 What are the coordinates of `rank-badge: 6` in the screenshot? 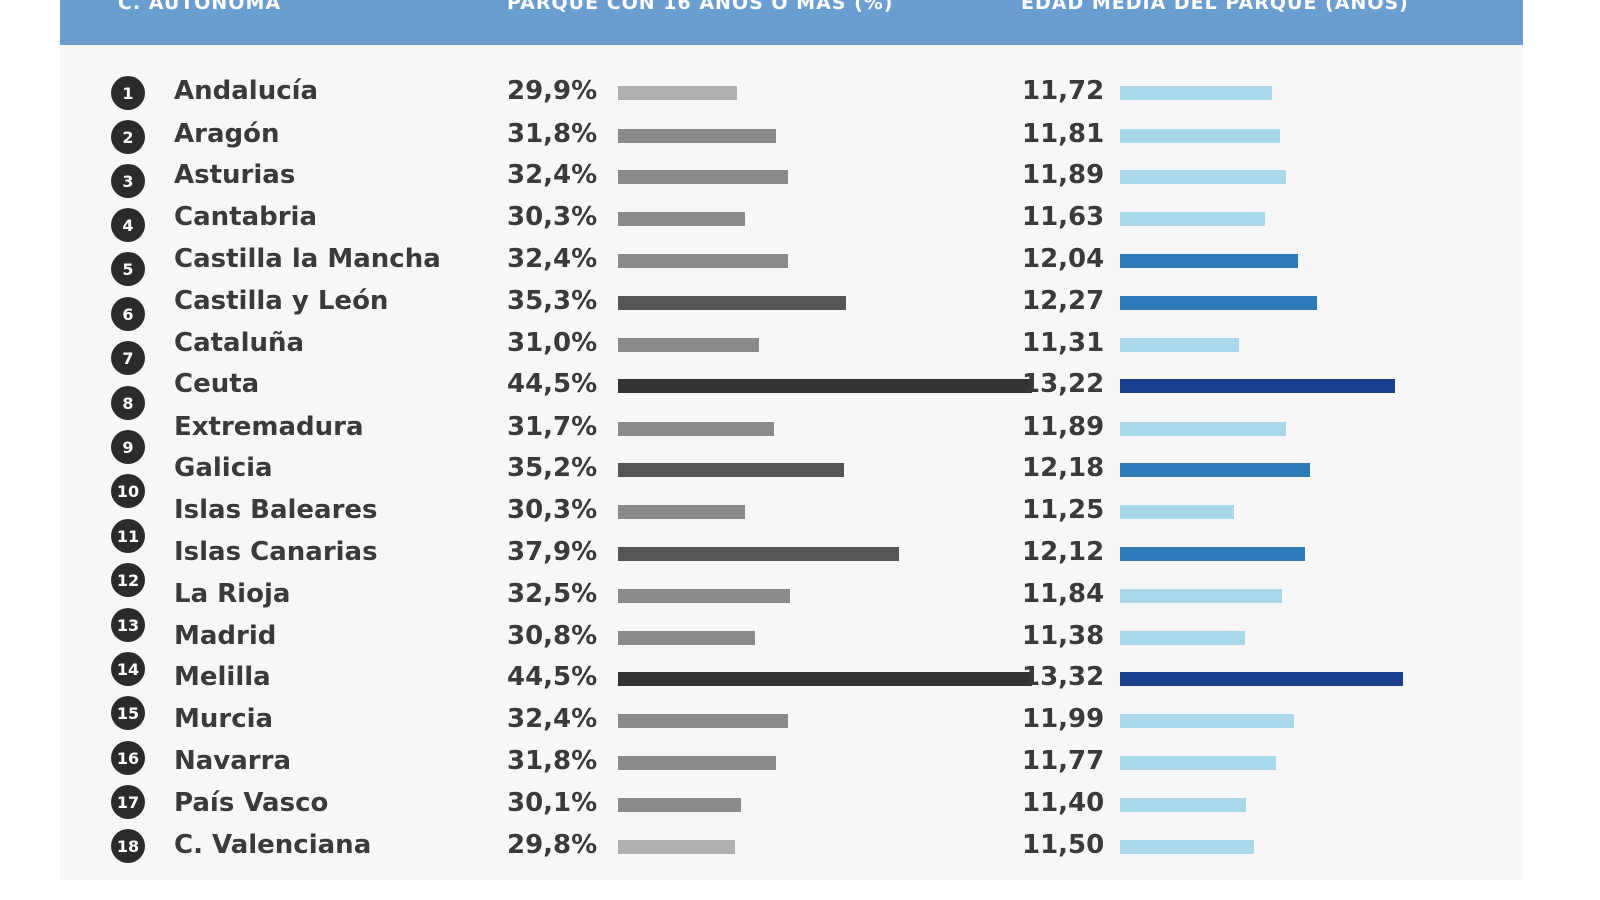 It's located at (128, 314).